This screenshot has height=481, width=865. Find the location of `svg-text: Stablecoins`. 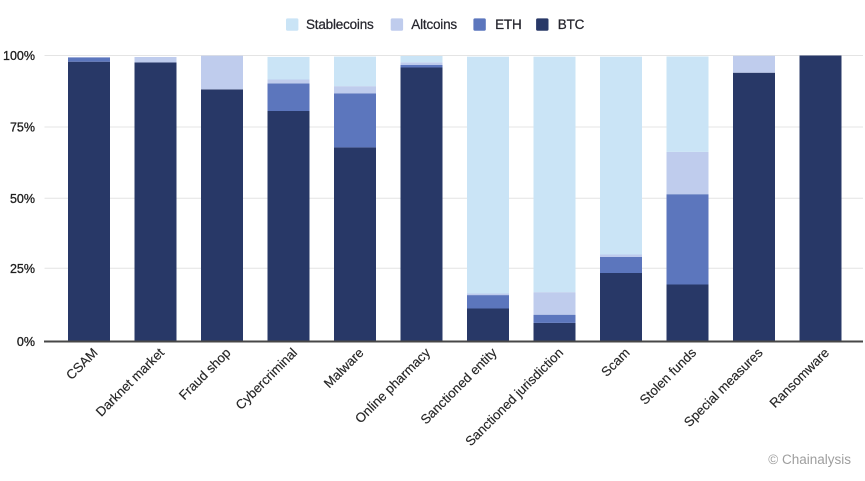

svg-text: Stablecoins is located at coordinates (340, 24).